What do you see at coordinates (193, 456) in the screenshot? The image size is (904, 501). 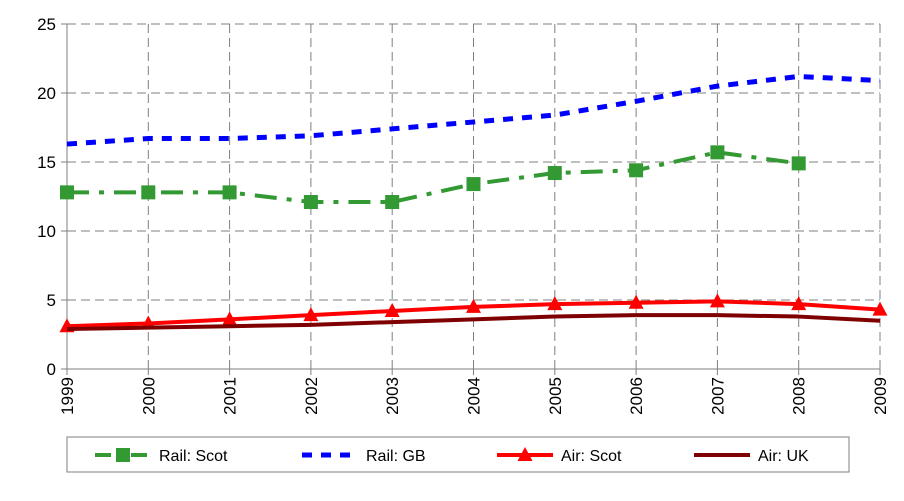 I see `legend-label-0: Rail: Scot` at bounding box center [193, 456].